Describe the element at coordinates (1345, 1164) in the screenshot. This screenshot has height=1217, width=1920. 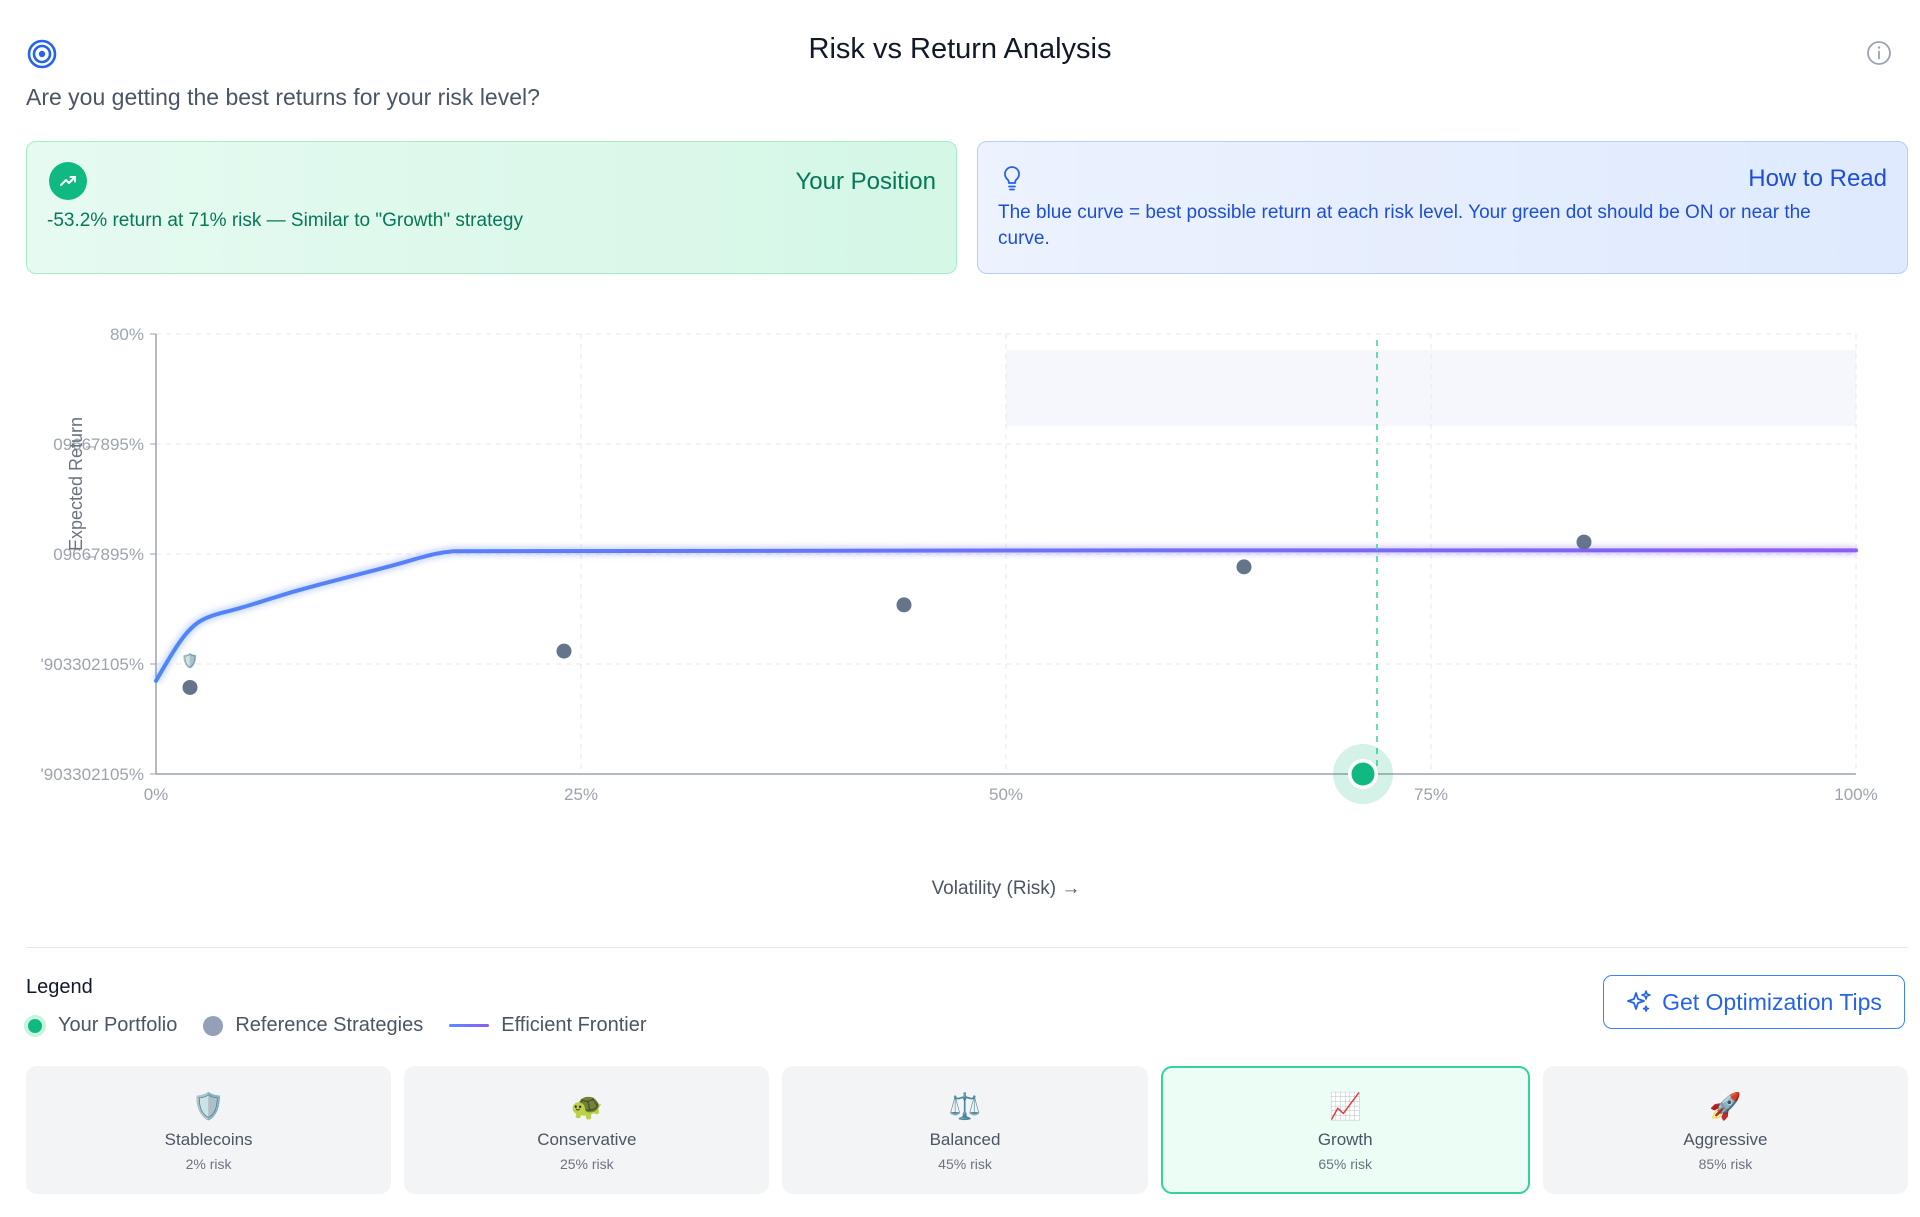
I see `strategy-risk: 65% risk` at that location.